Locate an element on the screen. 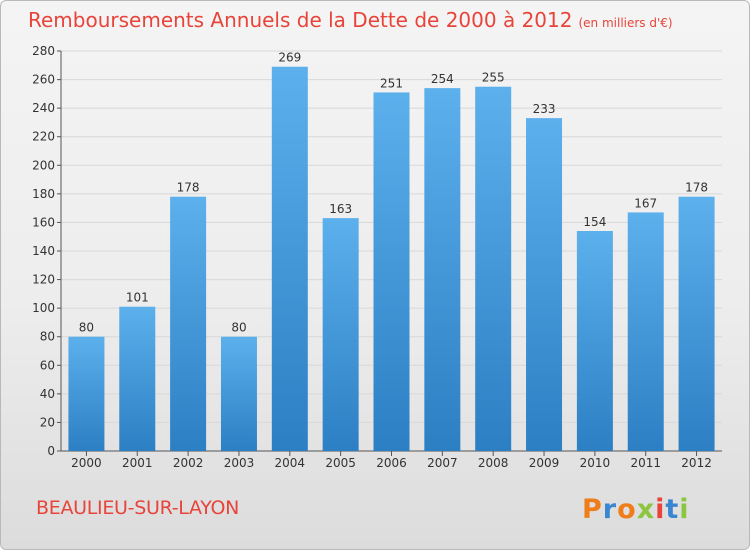 Image resolution: width=750 pixels, height=550 pixels. bar-2011 is located at coordinates (645, 331).